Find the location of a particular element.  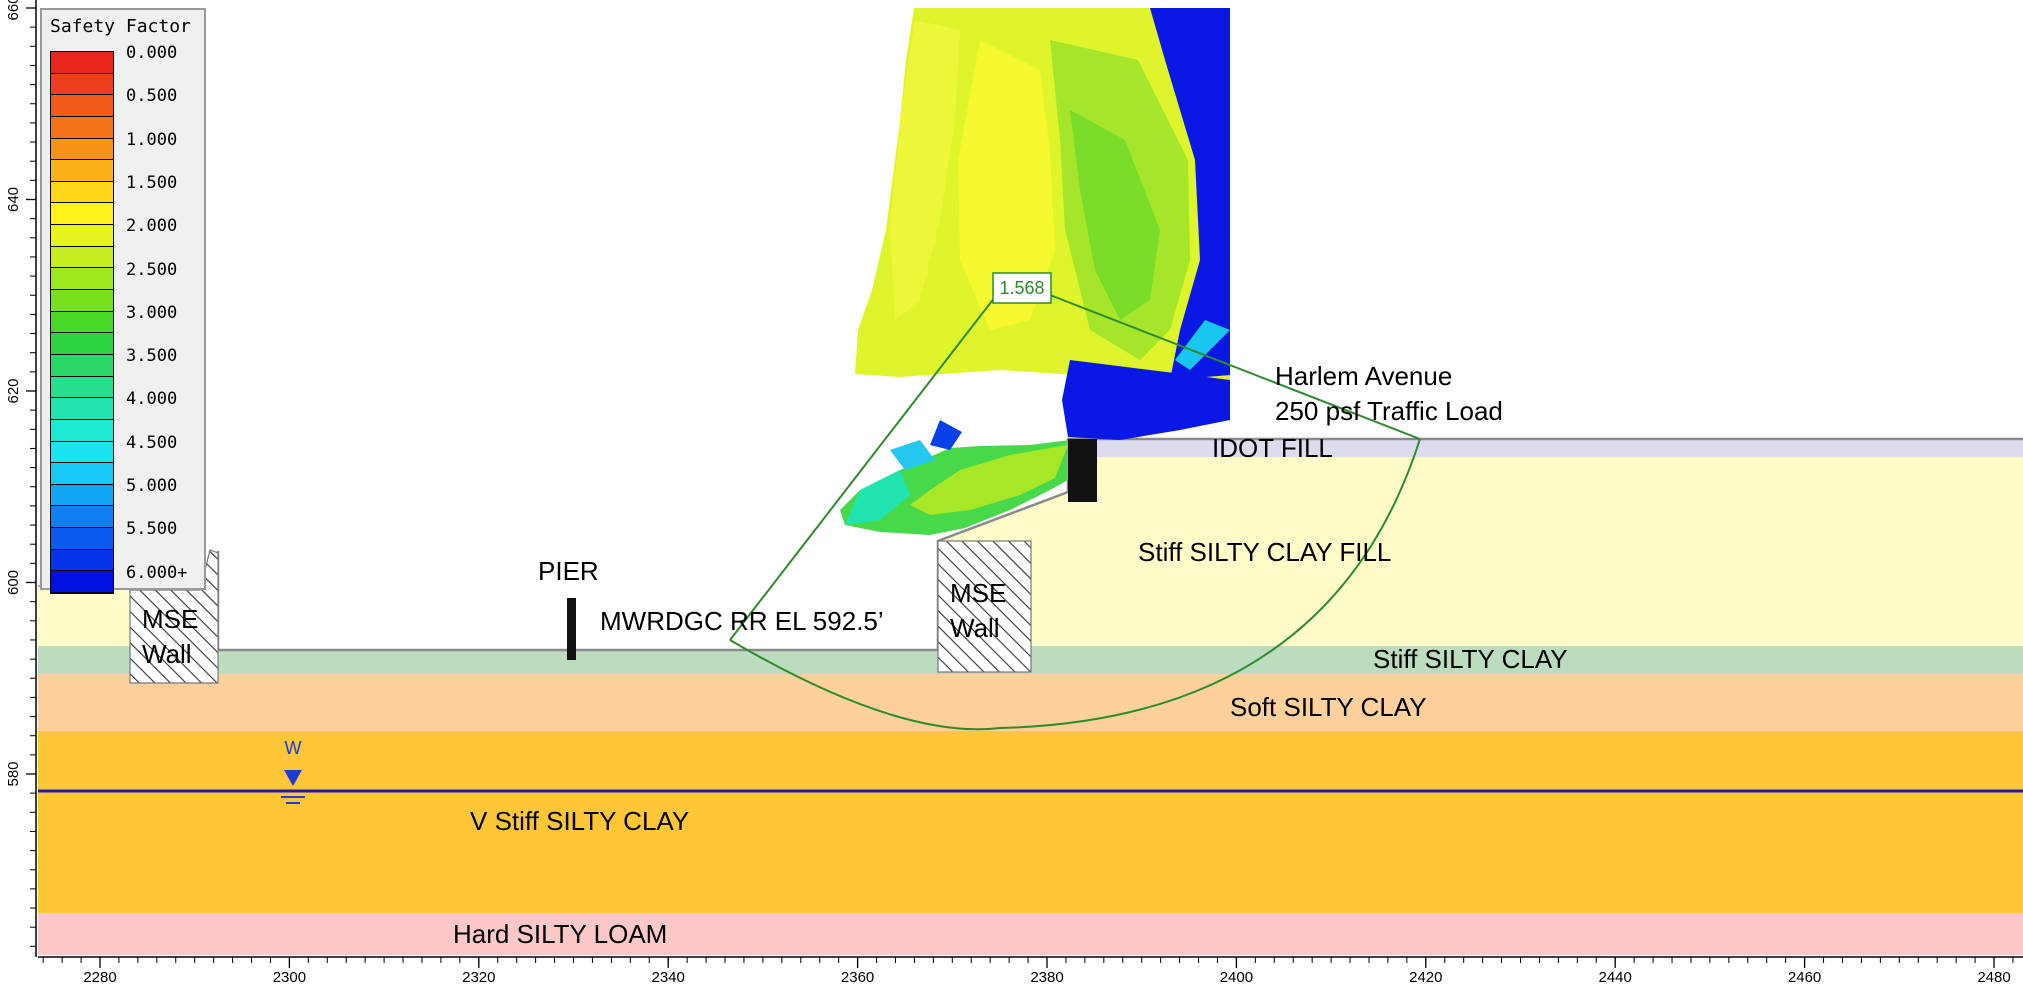

layer-soft-silty-clay is located at coordinates (1030, 702).